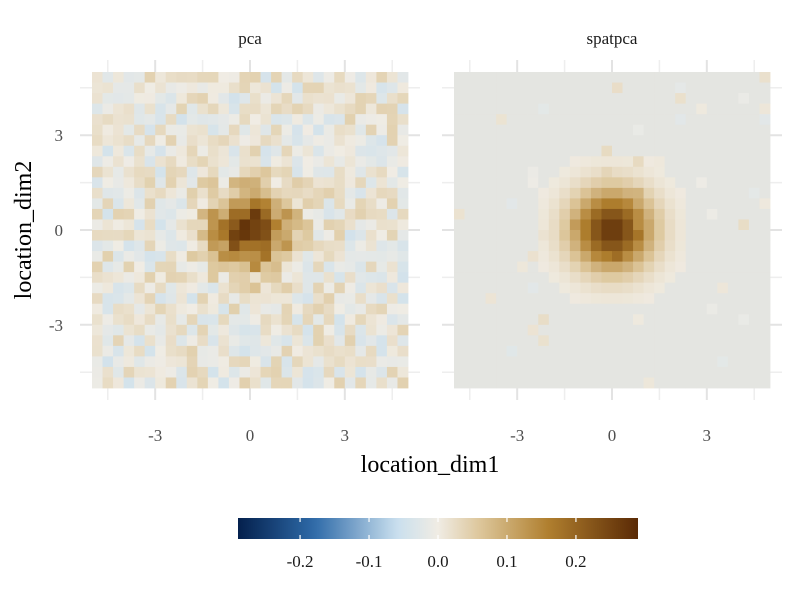  I want to click on y-axis-title: location_dim2, so click(24, 230).